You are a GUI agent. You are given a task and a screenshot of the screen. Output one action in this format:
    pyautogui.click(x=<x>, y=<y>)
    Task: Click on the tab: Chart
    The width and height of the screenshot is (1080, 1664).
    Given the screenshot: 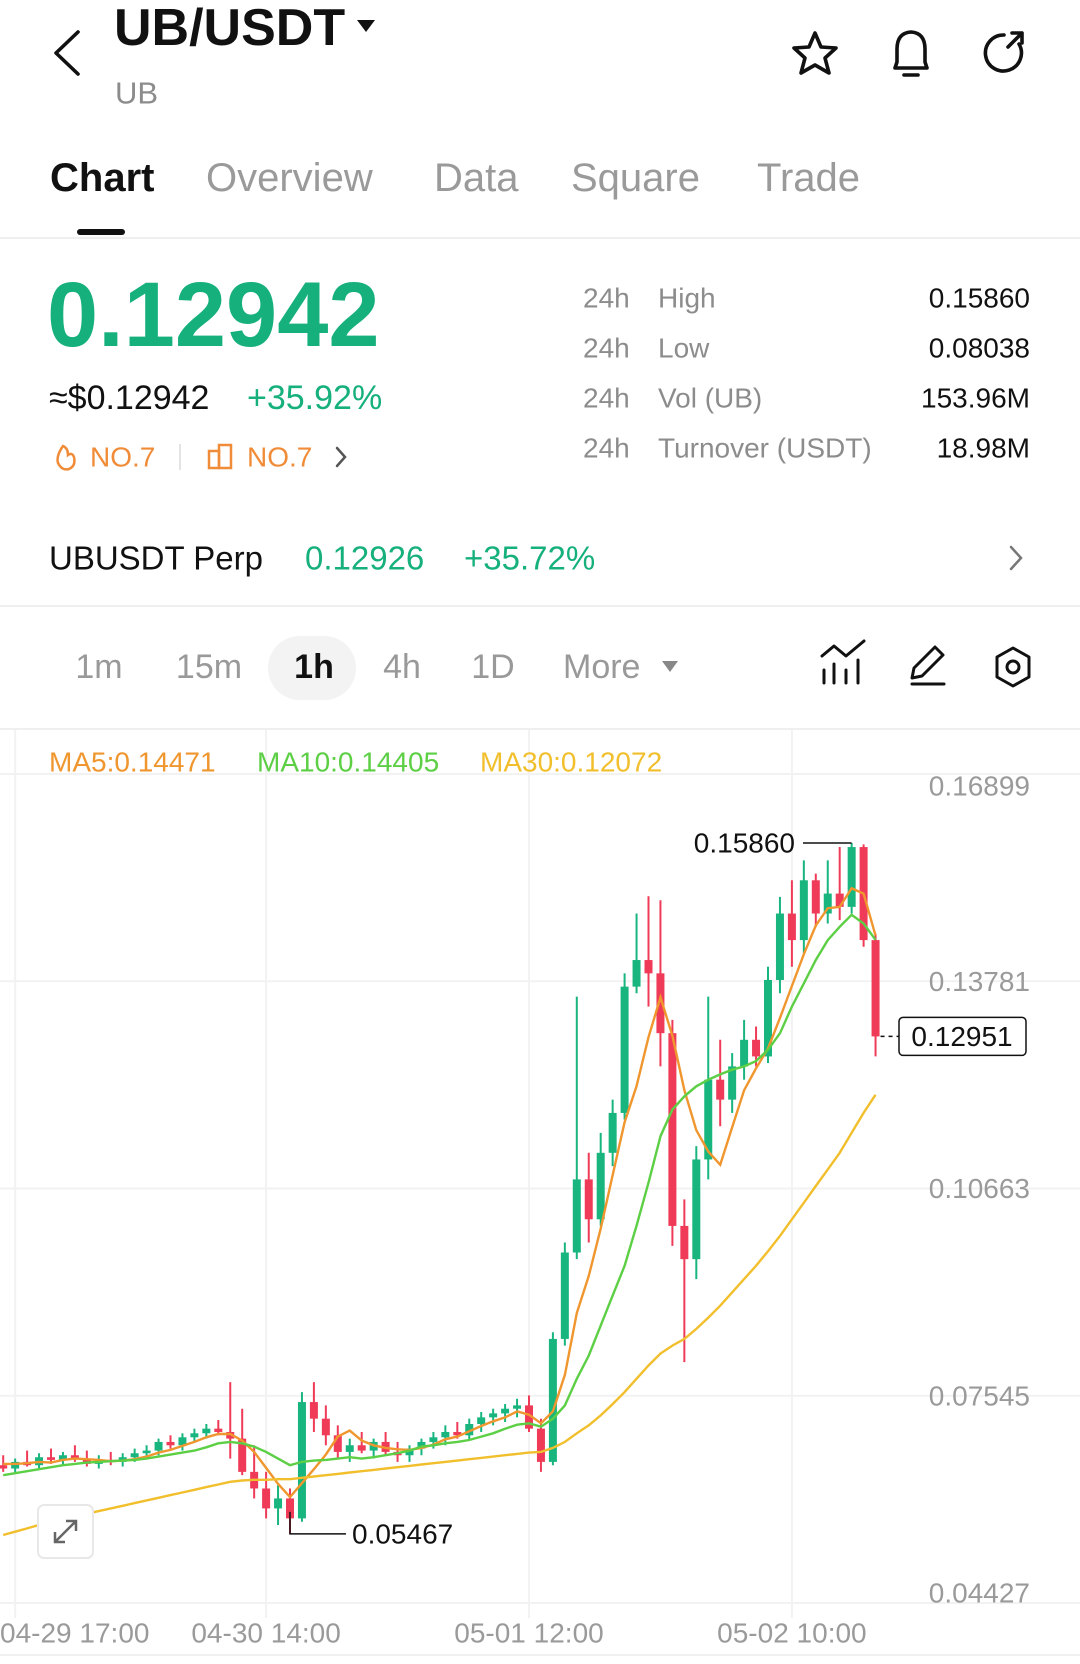 What is the action you would take?
    pyautogui.click(x=102, y=178)
    